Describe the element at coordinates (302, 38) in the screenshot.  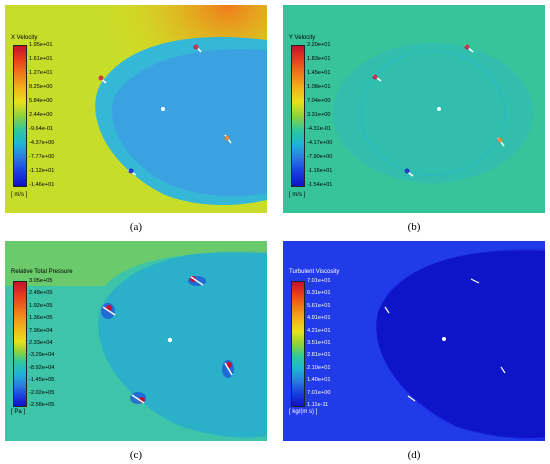
I see `legend-title: Y Velocity` at that location.